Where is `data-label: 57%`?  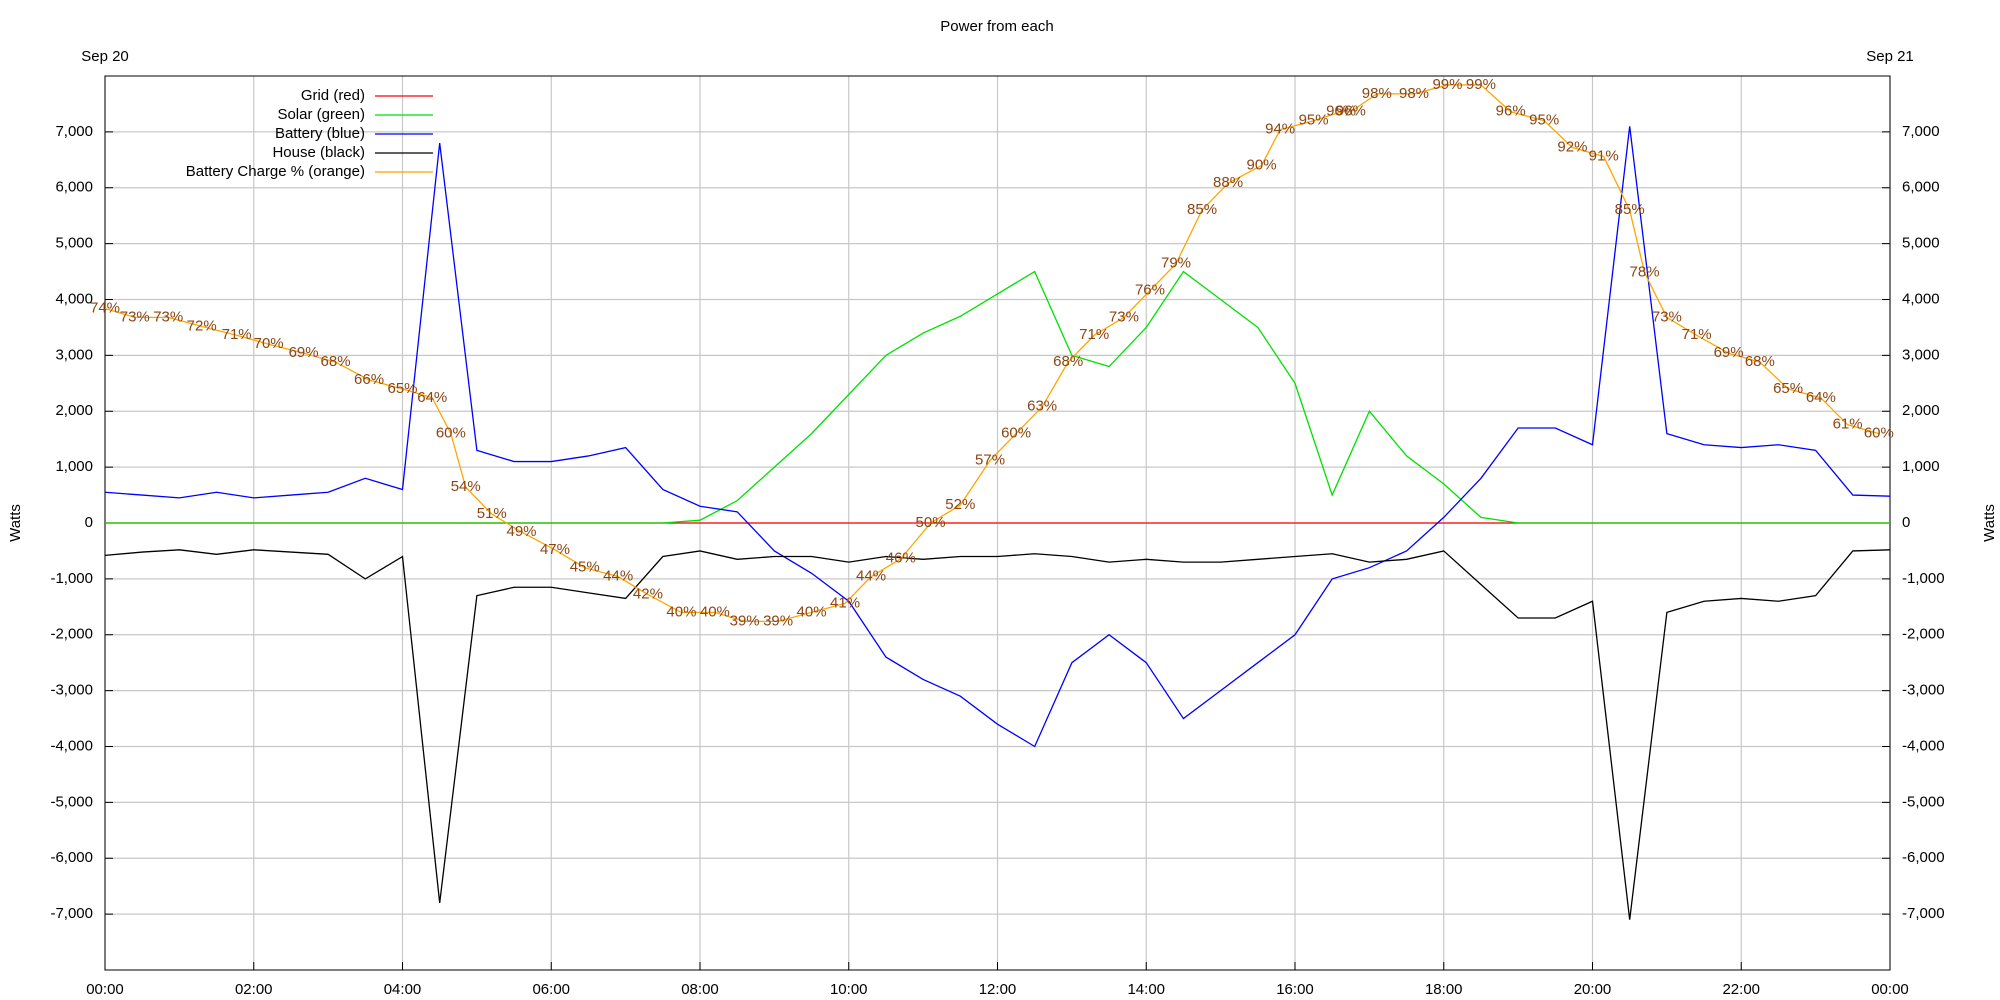
data-label: 57% is located at coordinates (990, 459).